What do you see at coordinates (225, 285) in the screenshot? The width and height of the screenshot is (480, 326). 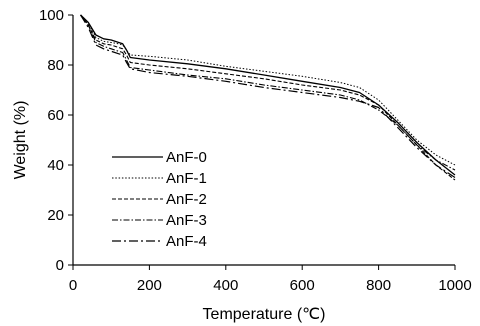 I see `x-tick-label: 400` at bounding box center [225, 285].